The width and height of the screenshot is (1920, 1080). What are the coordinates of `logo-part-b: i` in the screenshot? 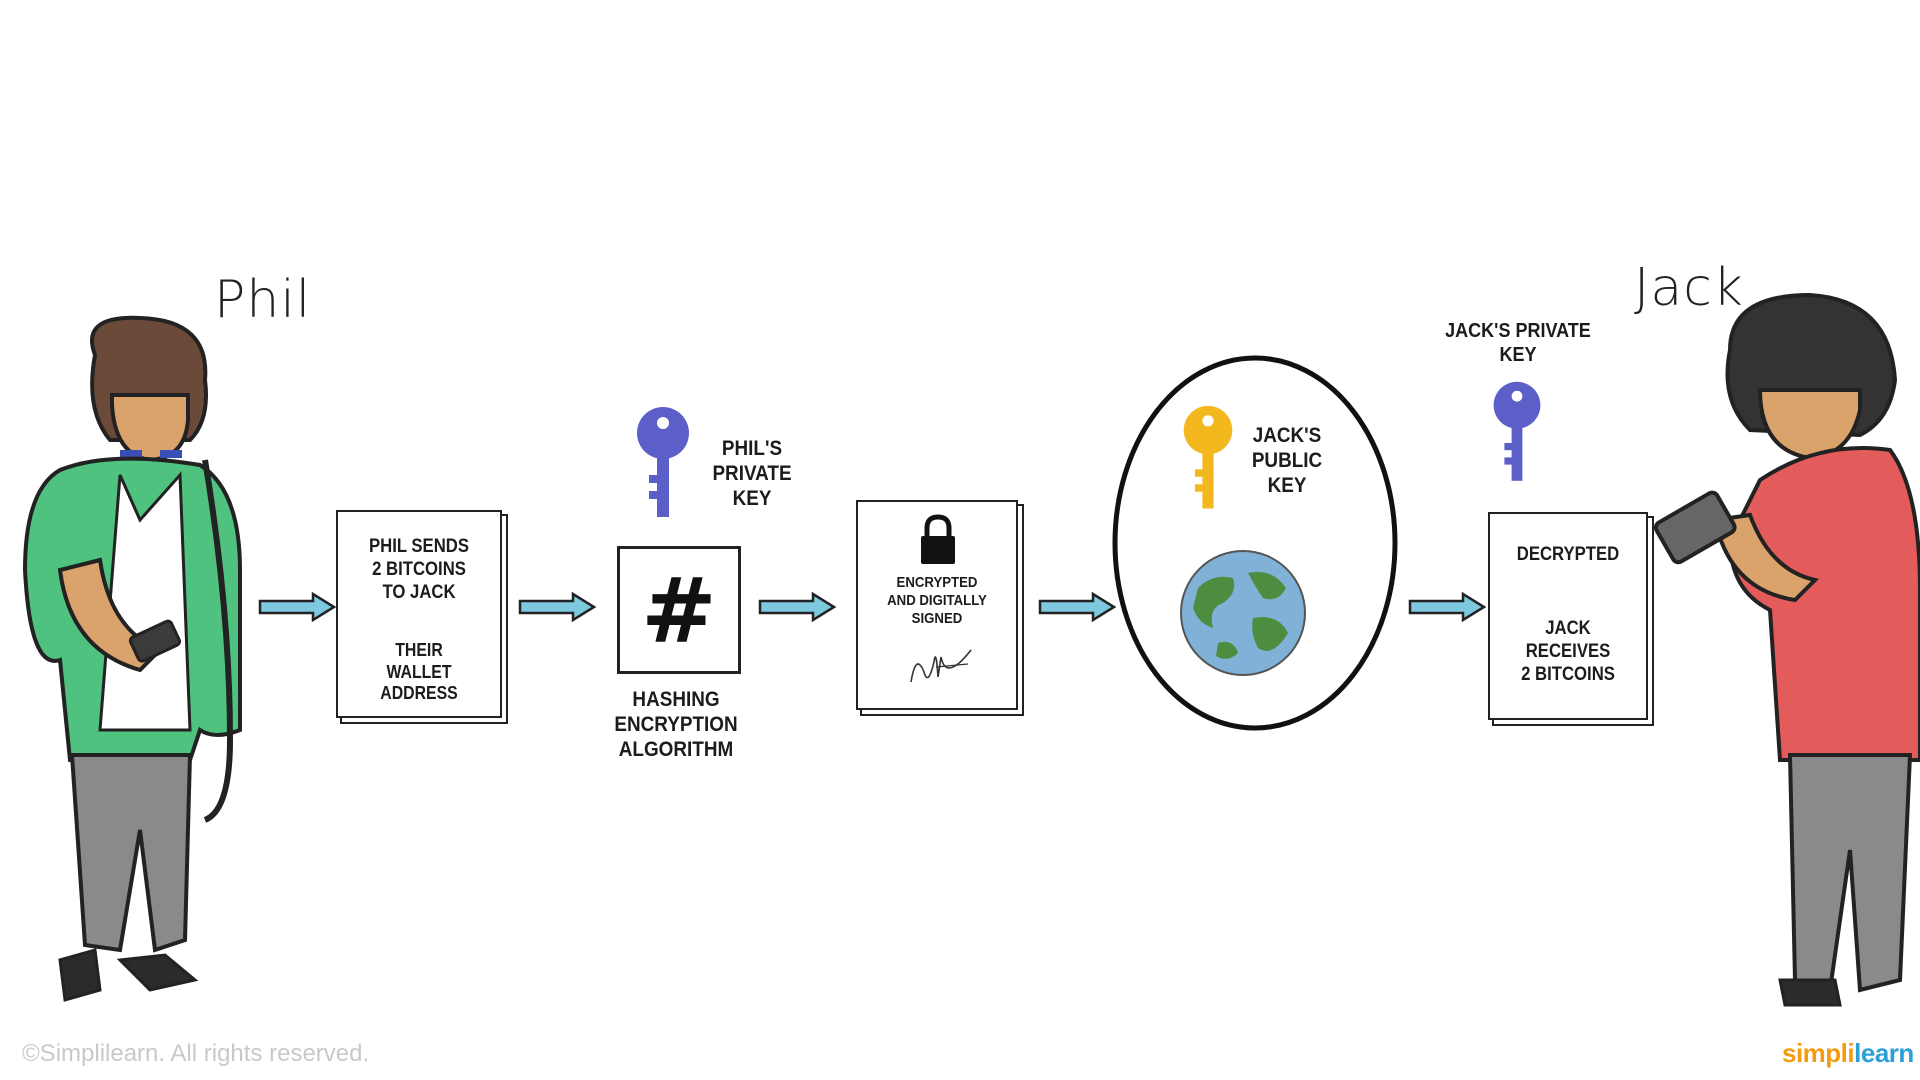 It's located at (1851, 1053).